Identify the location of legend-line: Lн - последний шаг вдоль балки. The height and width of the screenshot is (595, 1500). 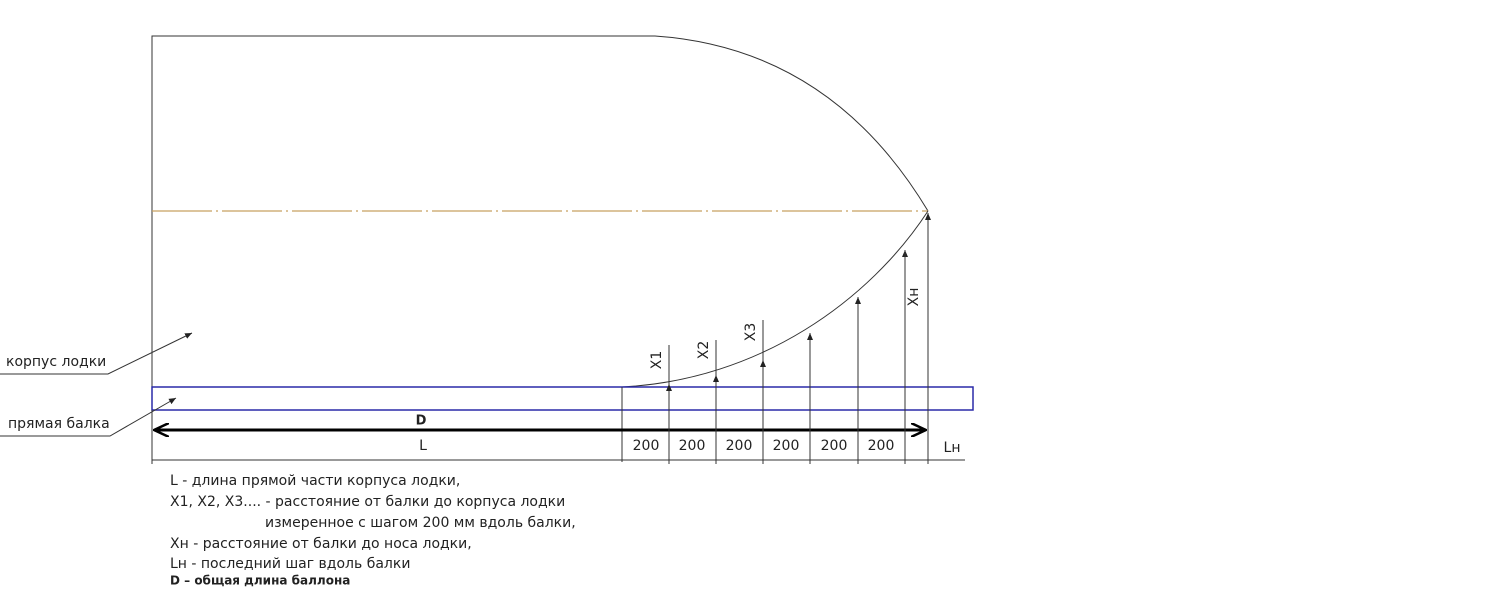
(290, 564).